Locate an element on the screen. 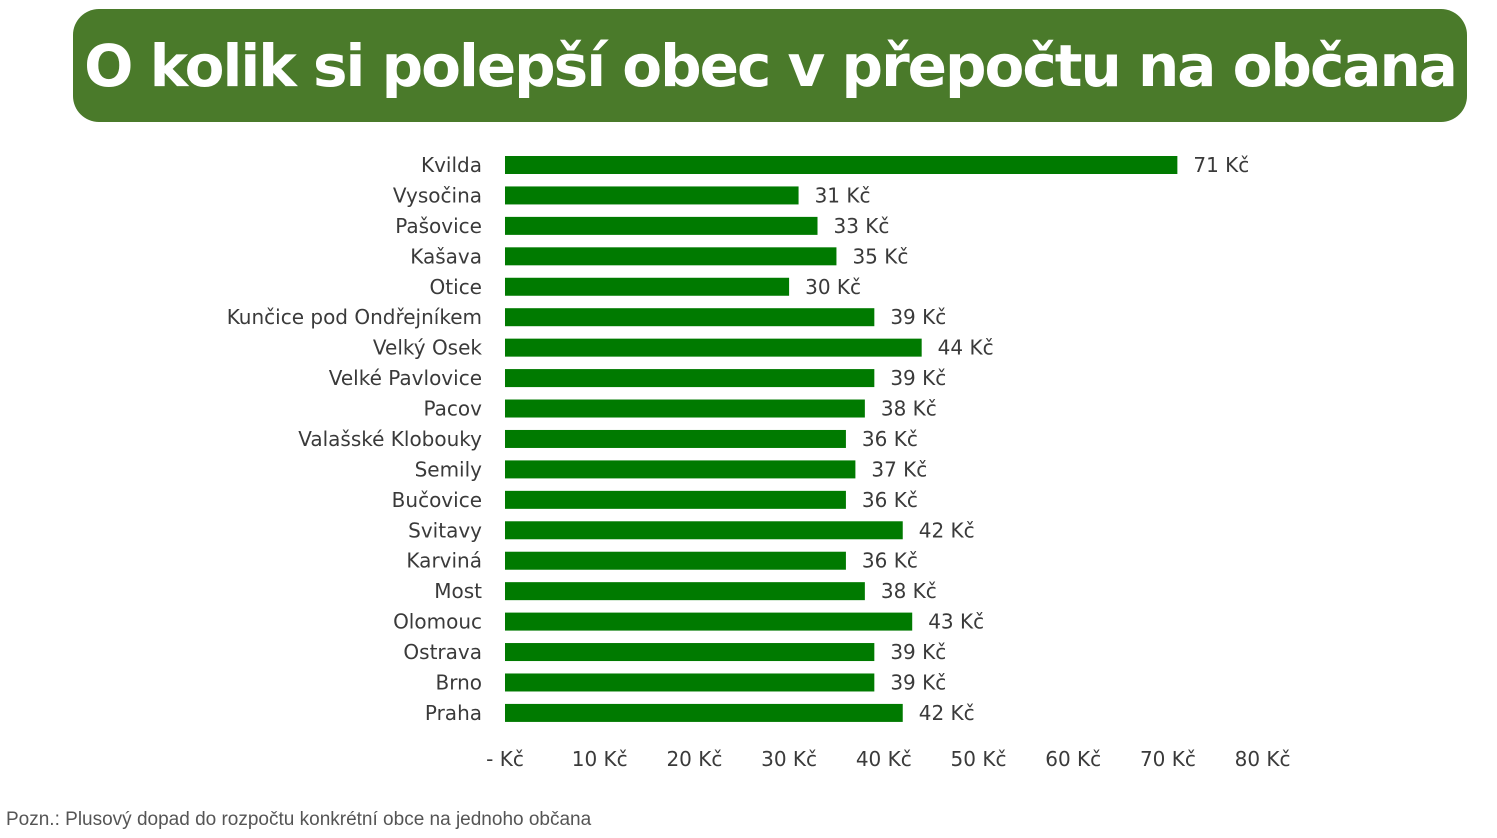 This screenshot has height=838, width=1497. x-tick-label: 70 Kč is located at coordinates (1168, 759).